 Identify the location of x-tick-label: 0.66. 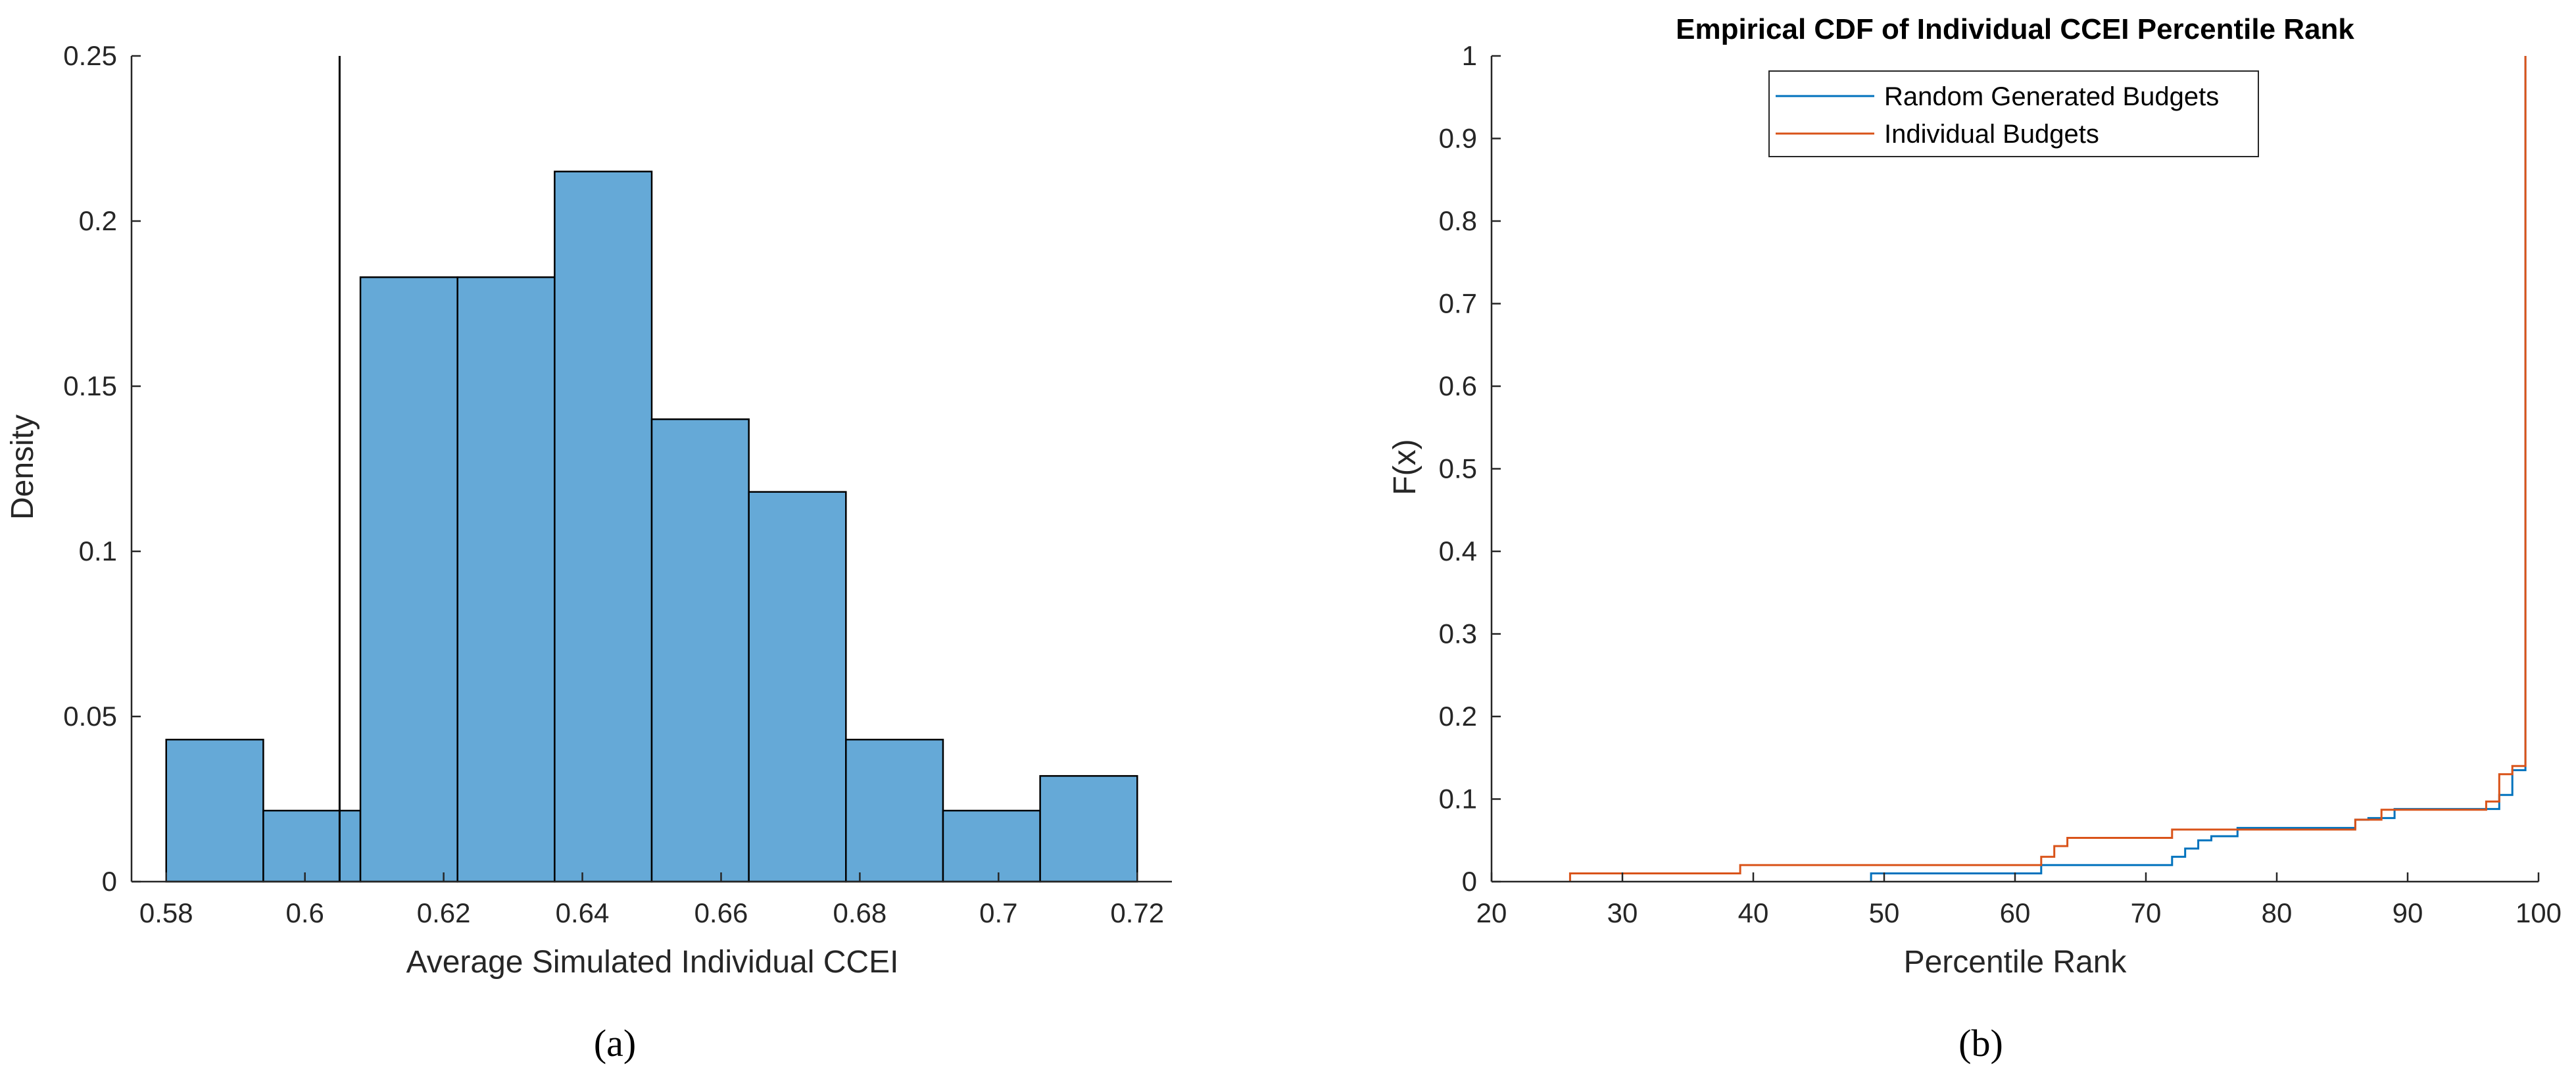
(721, 912).